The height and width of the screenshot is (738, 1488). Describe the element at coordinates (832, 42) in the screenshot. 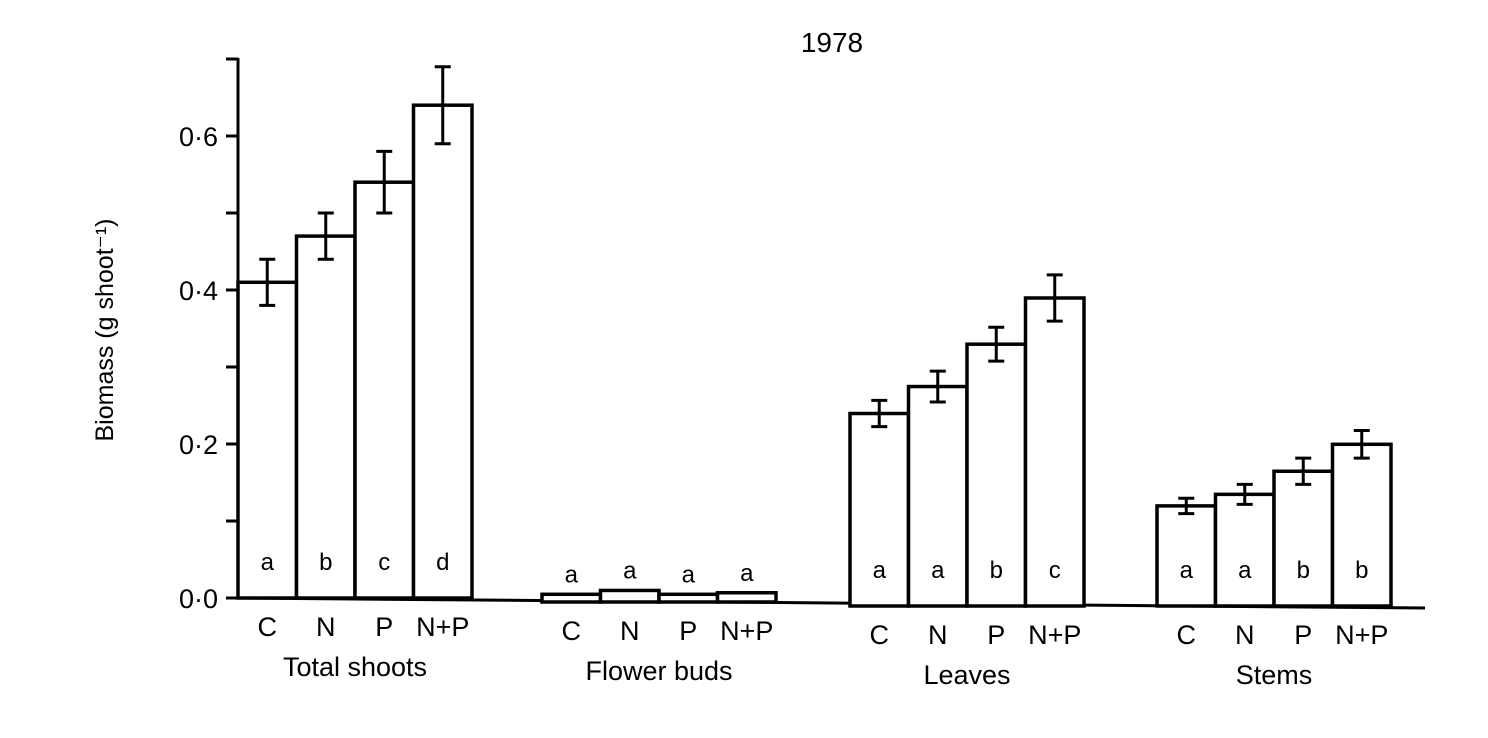

I see `chart-title: 1978` at that location.